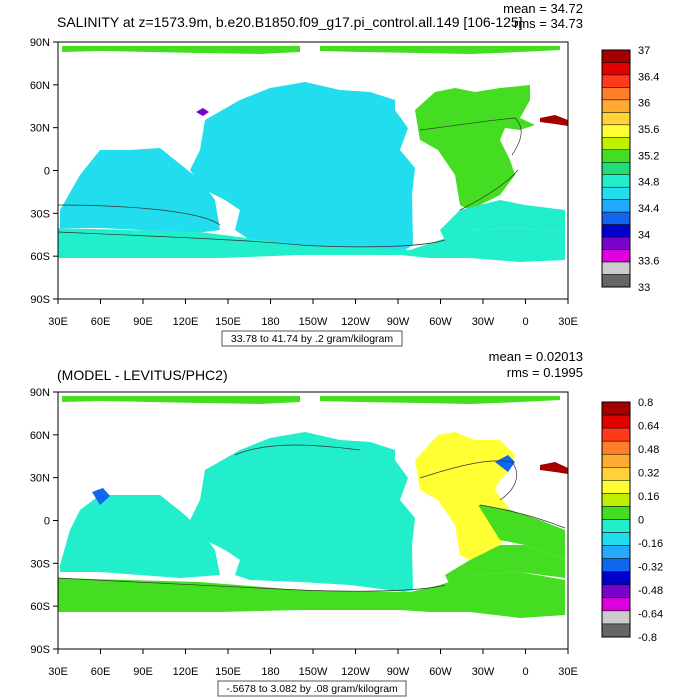 This screenshot has height=700, width=700. I want to click on colorbar-label: 0, so click(641, 521).